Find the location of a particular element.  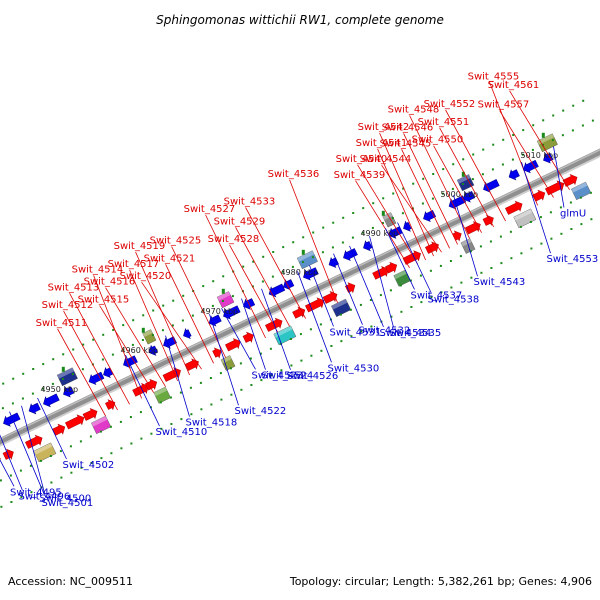

top-gene-label: Swit_4545 is located at coordinates (406, 143).